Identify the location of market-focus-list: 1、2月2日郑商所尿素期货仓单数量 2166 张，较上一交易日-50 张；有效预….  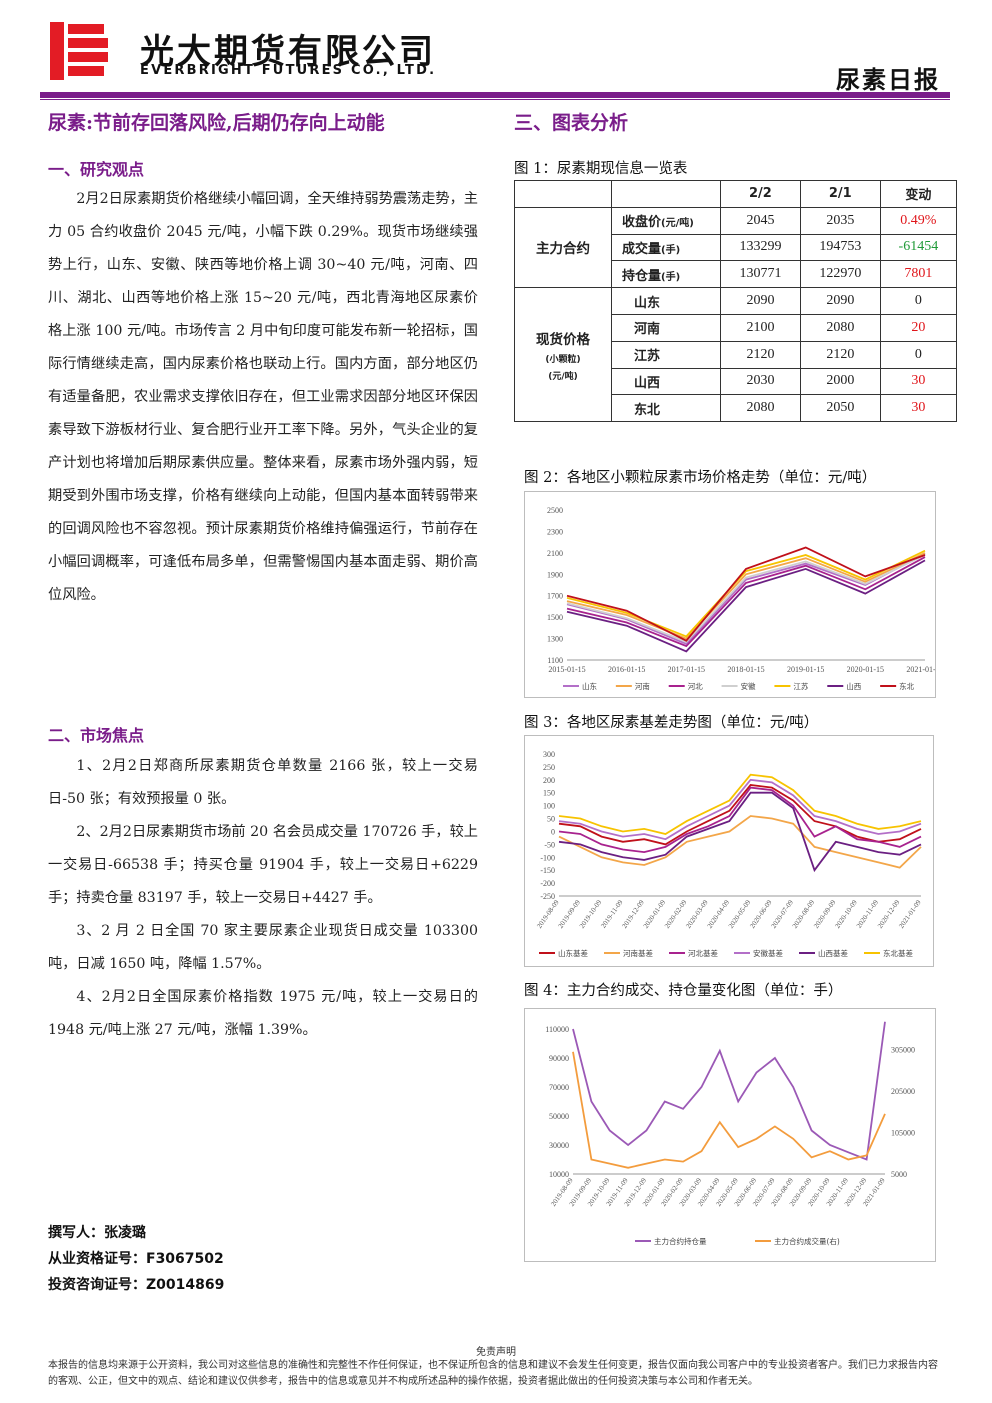
(263, 898).